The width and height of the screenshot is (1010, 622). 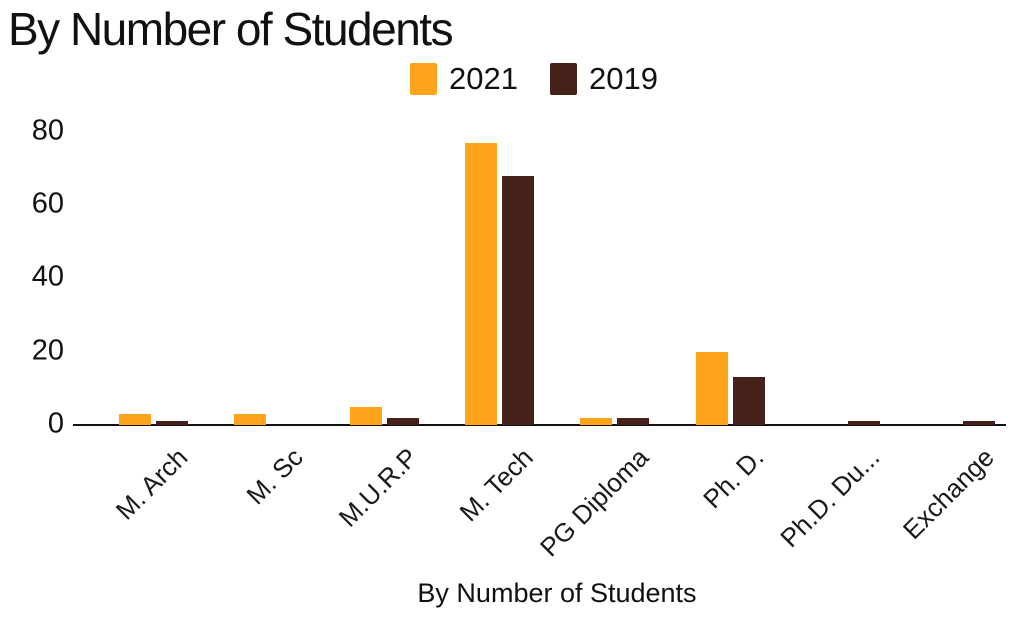 I want to click on y-tick-label-0: 0, so click(x=55, y=423).